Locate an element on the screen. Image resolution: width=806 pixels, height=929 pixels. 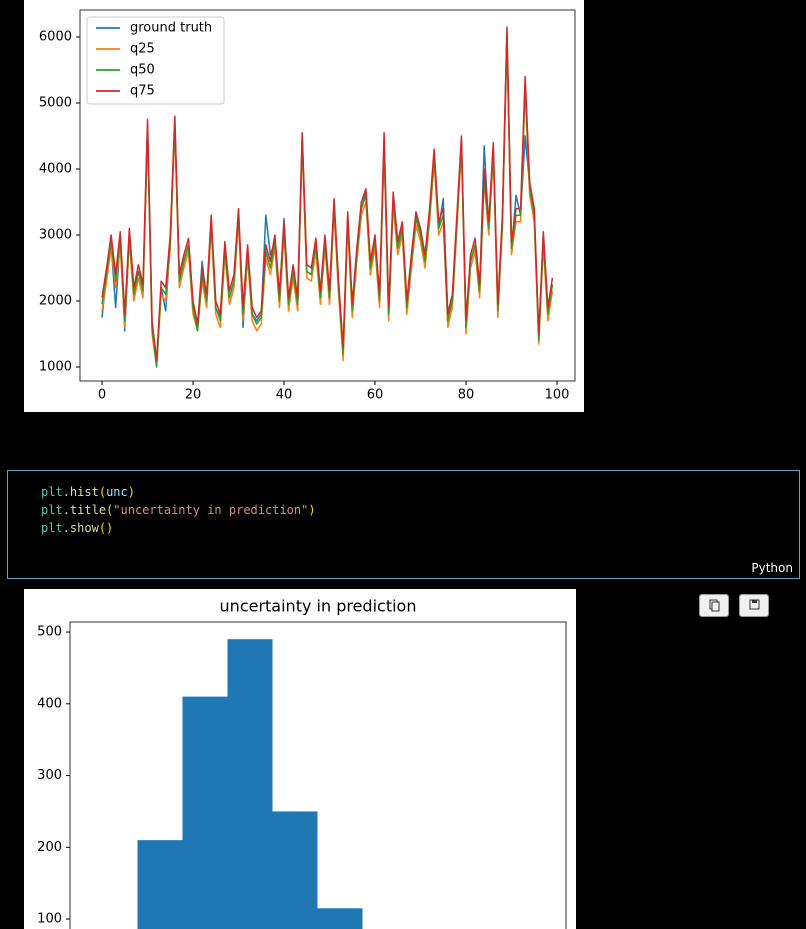
x-tick-label: 60 is located at coordinates (375, 395).